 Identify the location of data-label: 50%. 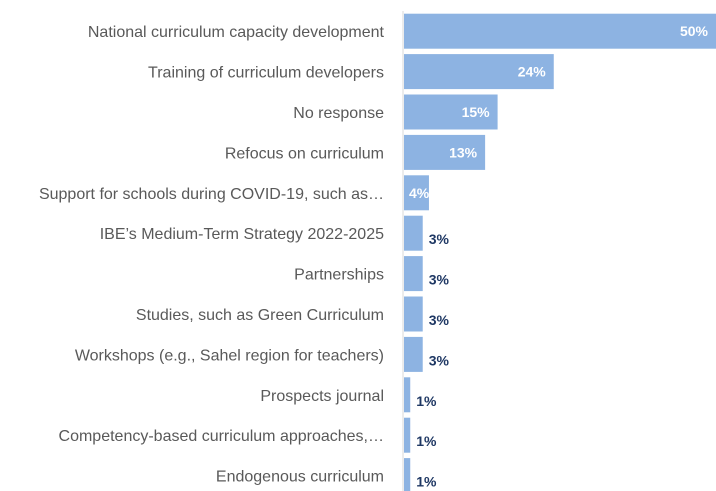
(694, 31).